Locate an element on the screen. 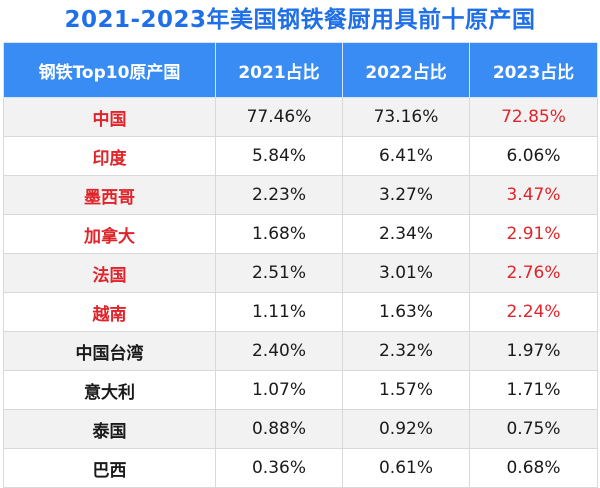  header-country: 钢铁Top10原产国 is located at coordinates (109, 70).